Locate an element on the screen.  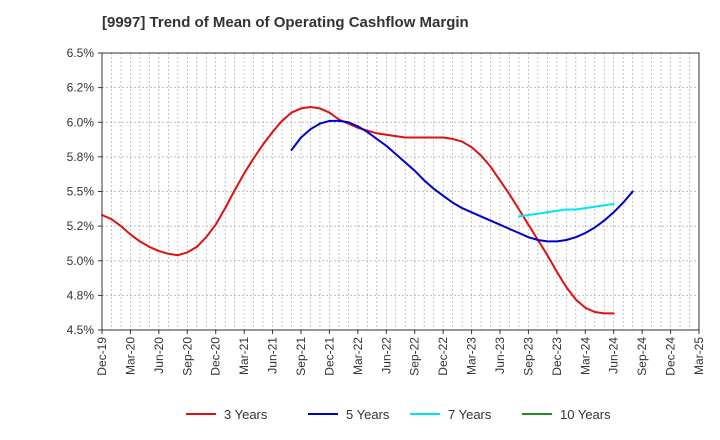
series-line-7-years is located at coordinates (566, 210).